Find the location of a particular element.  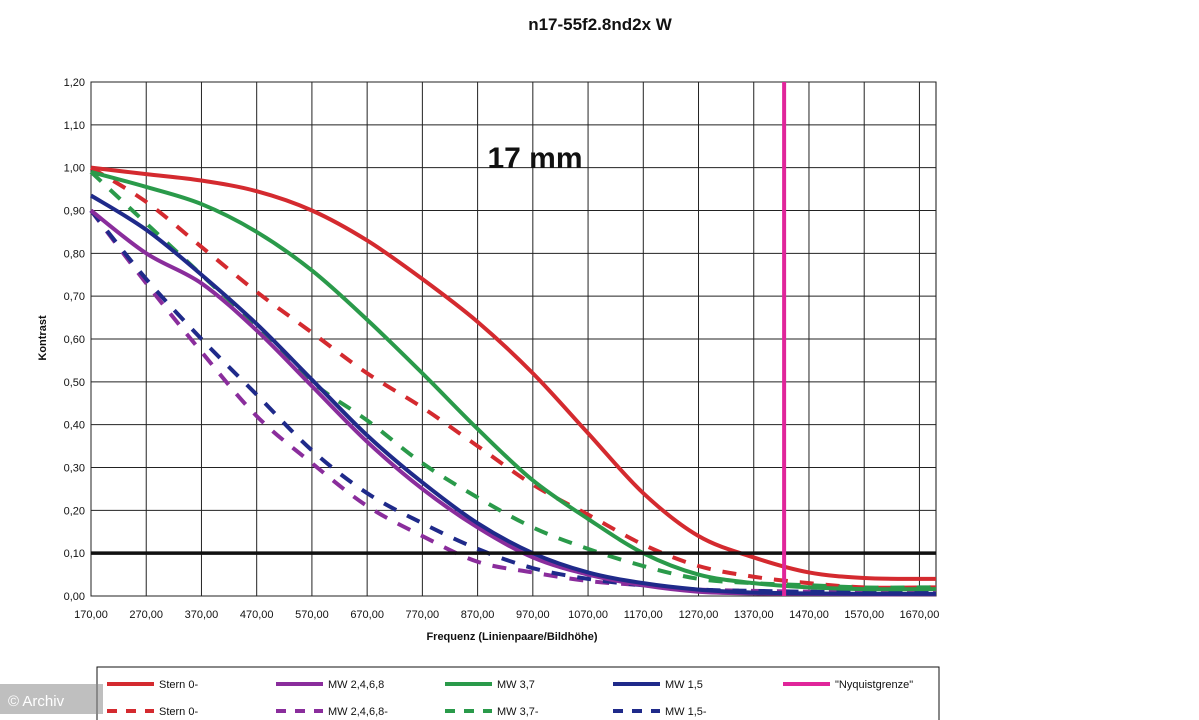

watermark: © Archiv is located at coordinates (51, 699).